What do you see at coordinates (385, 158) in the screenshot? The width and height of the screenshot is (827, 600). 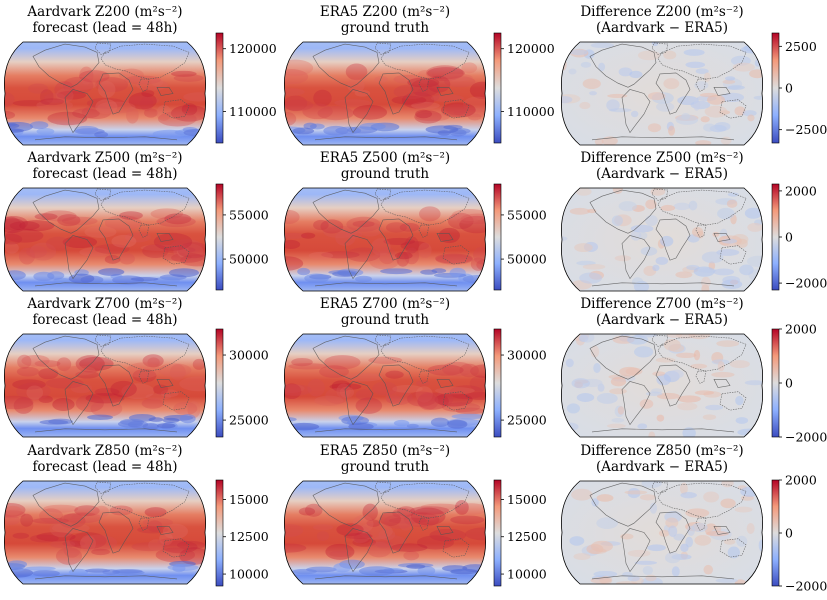 I see `panel-title: ERA5 Z500 (m²s⁻²)` at bounding box center [385, 158].